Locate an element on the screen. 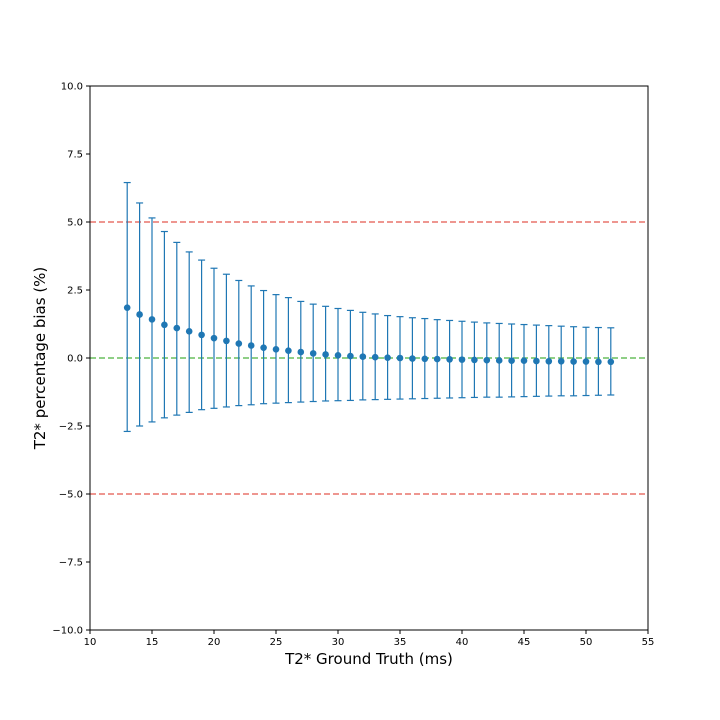 The image size is (720, 720). y-tick-label: −2.5 is located at coordinates (71, 427).